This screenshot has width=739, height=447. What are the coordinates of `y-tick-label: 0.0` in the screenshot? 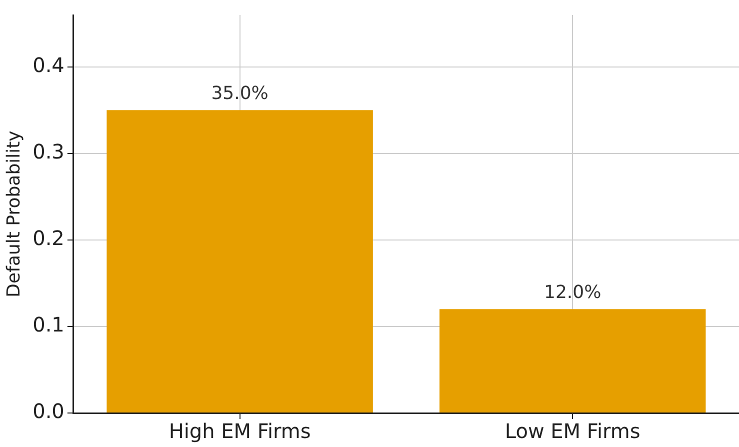 It's located at (48, 411).